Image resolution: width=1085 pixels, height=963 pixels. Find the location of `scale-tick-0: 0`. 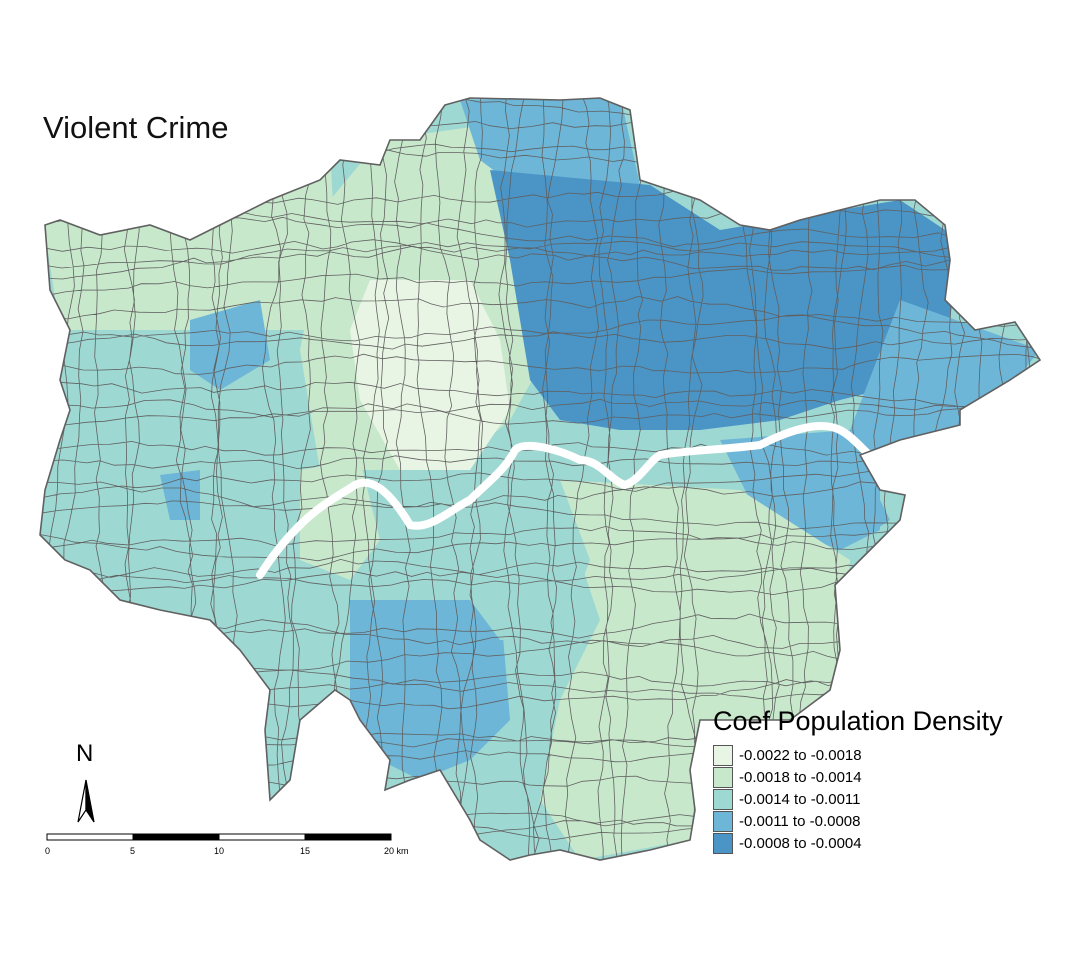

scale-tick-0: 0 is located at coordinates (48, 851).